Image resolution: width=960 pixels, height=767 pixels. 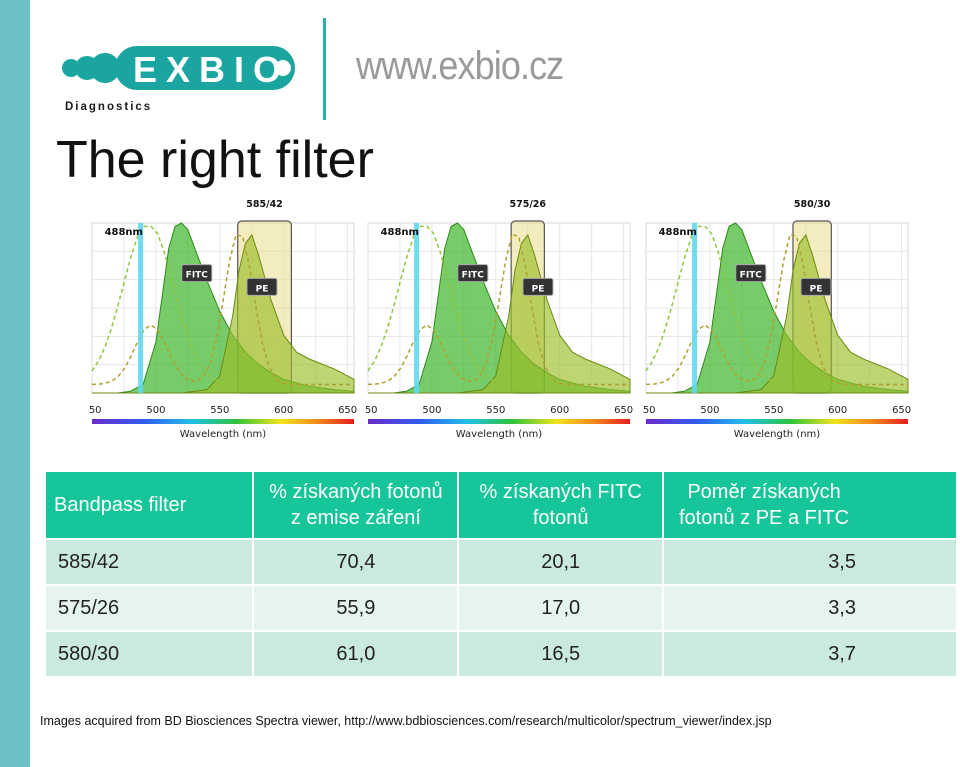 What do you see at coordinates (149, 654) in the screenshot?
I see `cell-filter: 580/30` at bounding box center [149, 654].